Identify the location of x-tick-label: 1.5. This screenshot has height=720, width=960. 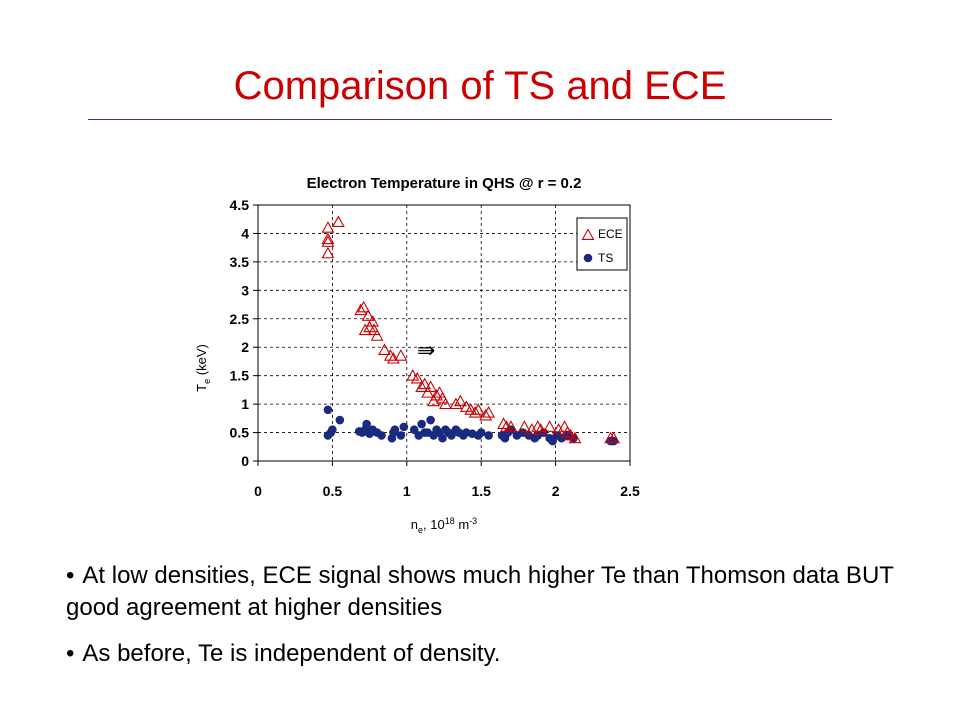
(481, 491).